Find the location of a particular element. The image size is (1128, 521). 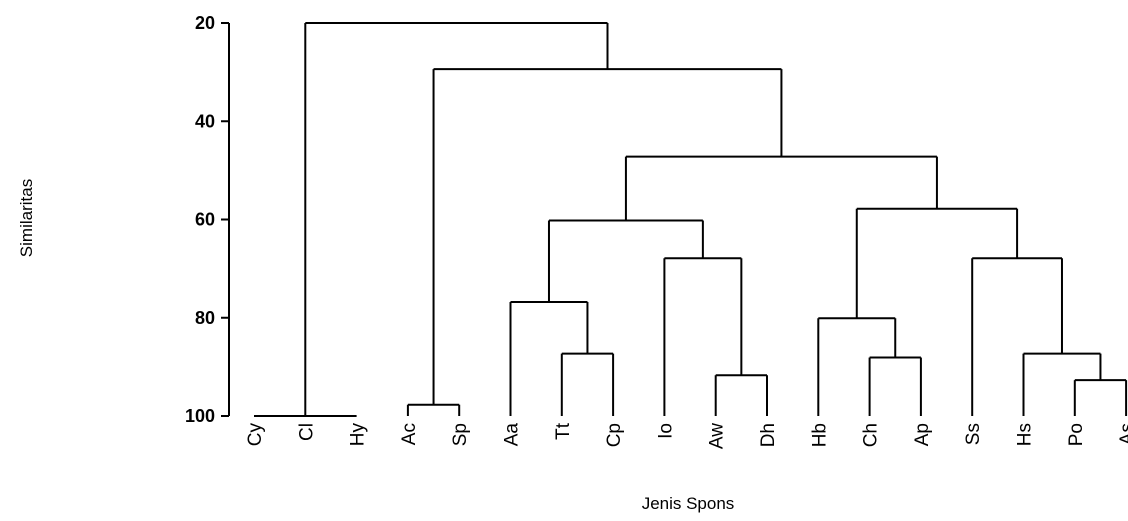

y-axis-title: Similaritas is located at coordinates (26, 218).